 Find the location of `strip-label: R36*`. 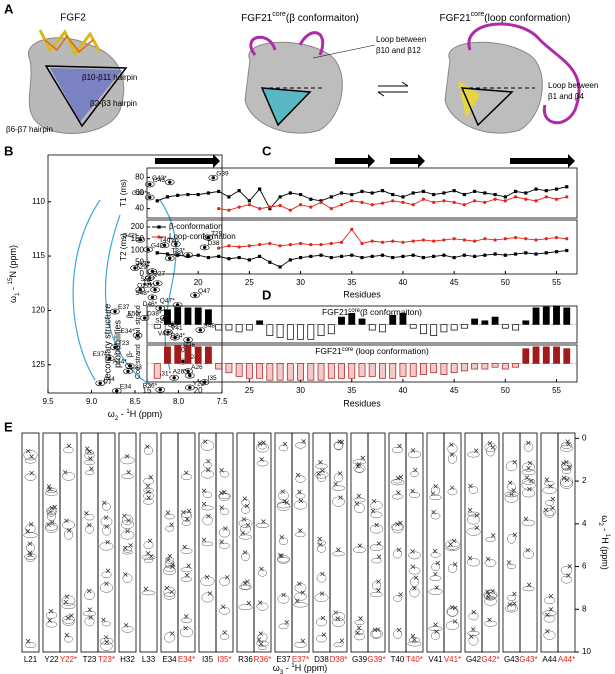

strip-label: R36* is located at coordinates (263, 659).